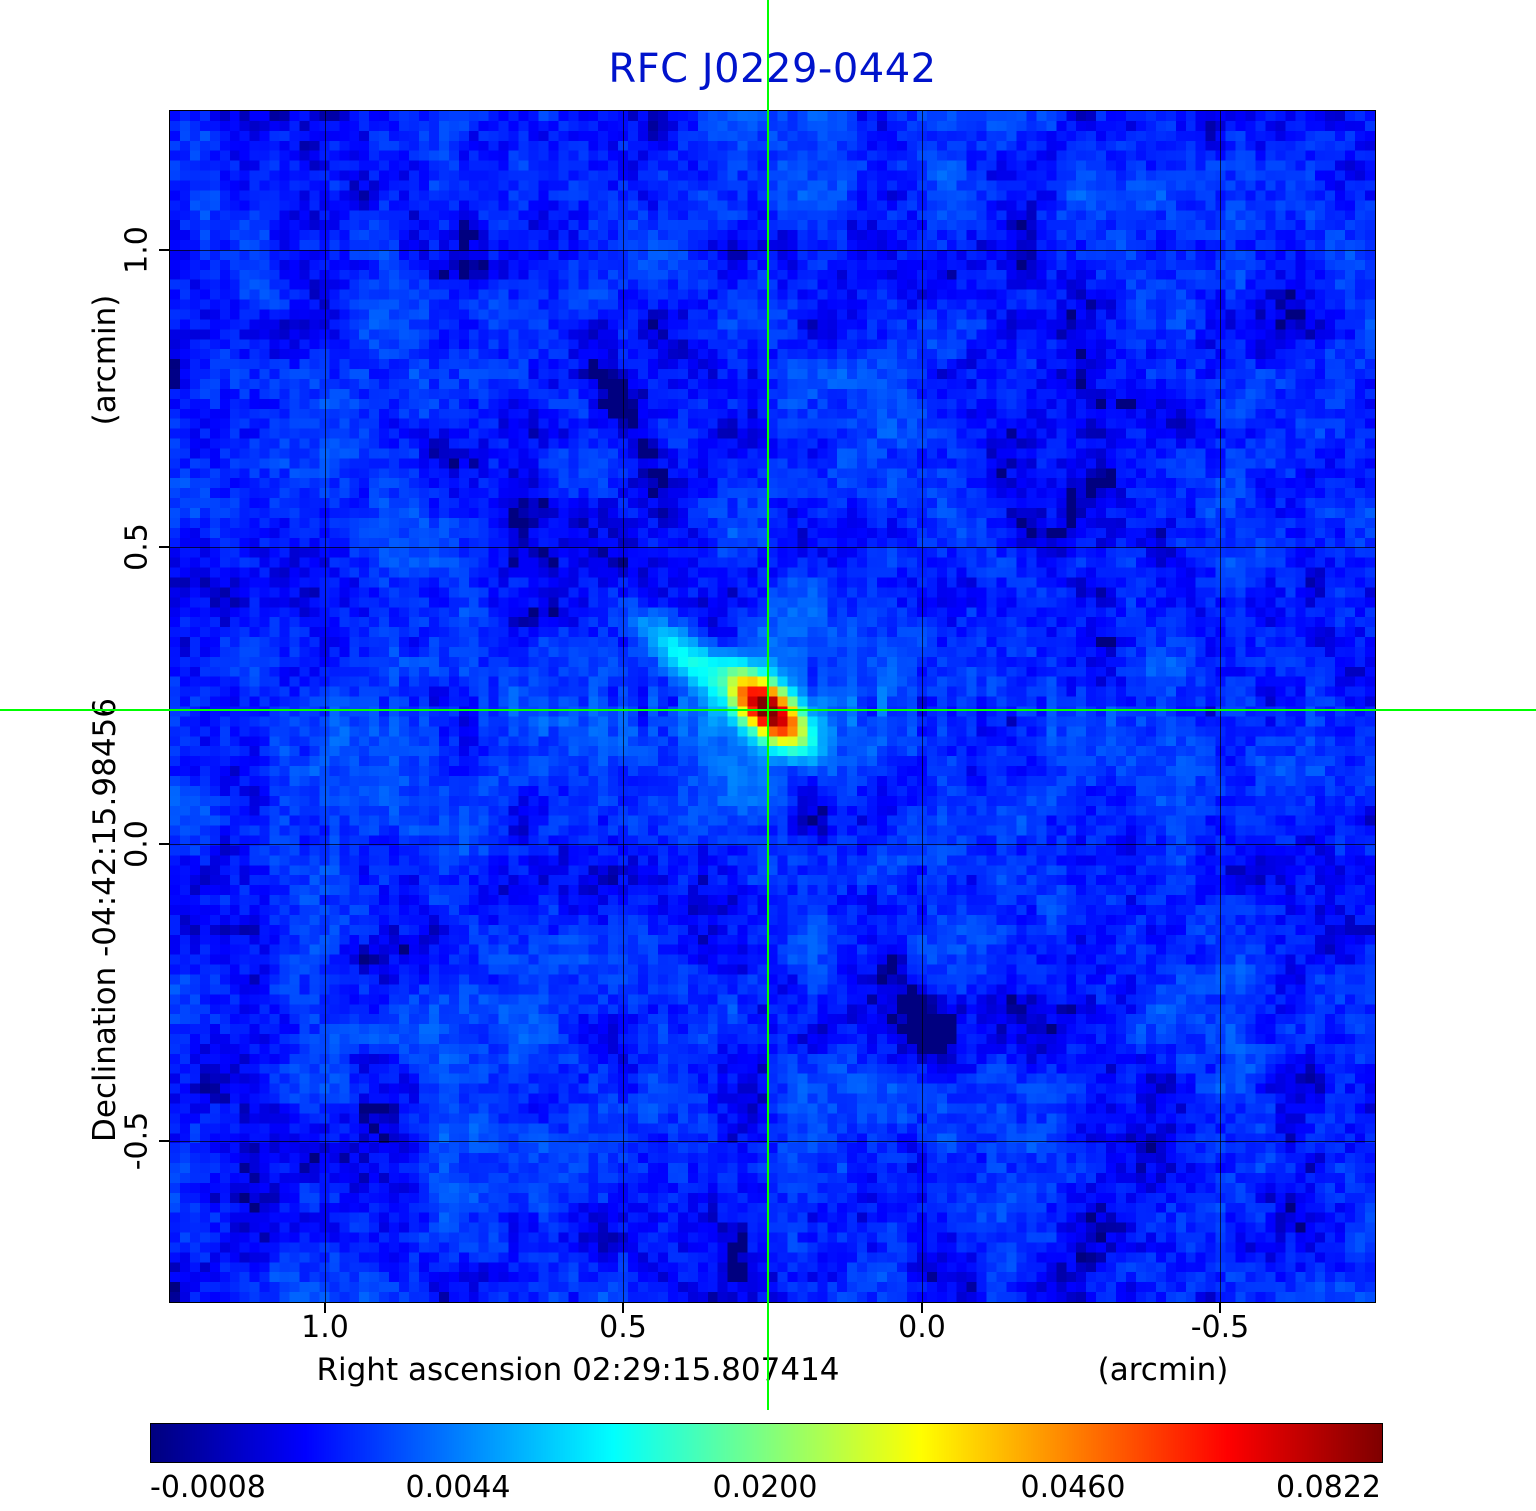 This screenshot has width=1536, height=1511. I want to click on figure-title: RFC J0229-0442, so click(772, 69).